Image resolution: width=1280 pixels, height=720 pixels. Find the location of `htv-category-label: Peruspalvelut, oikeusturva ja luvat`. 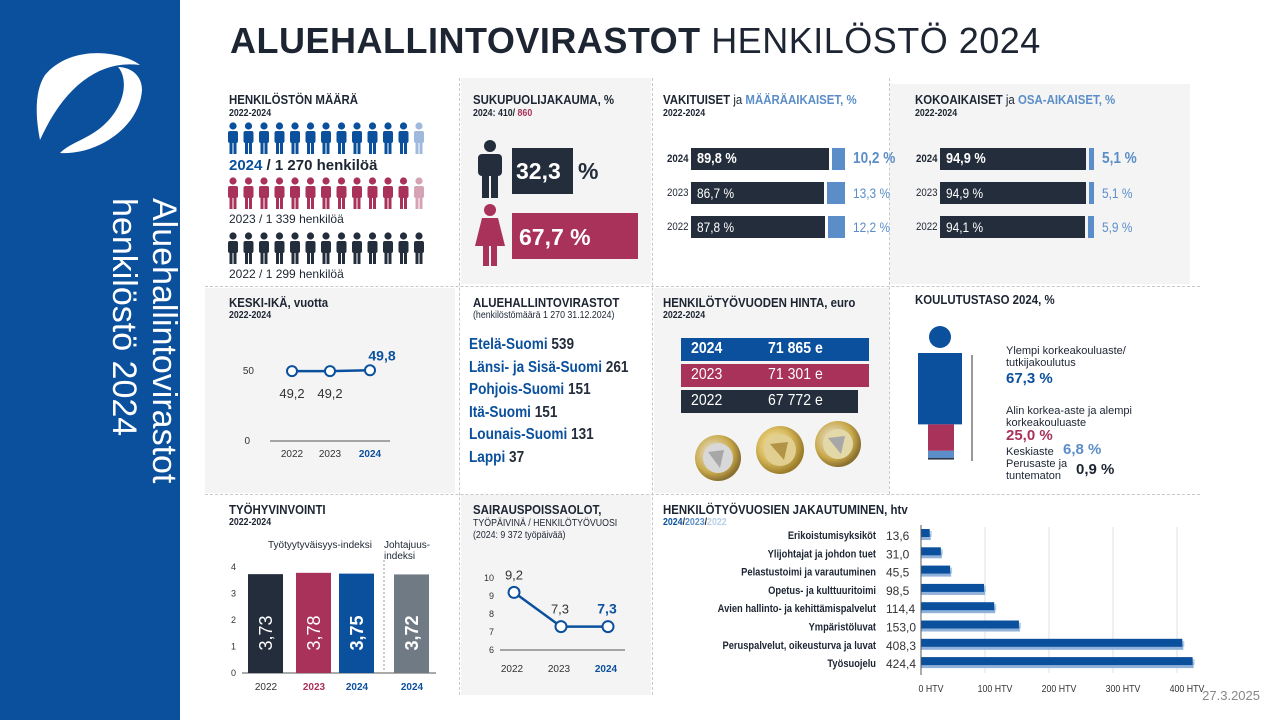

htv-category-label: Peruspalvelut, oikeusturva ja luvat is located at coordinates (799, 646).